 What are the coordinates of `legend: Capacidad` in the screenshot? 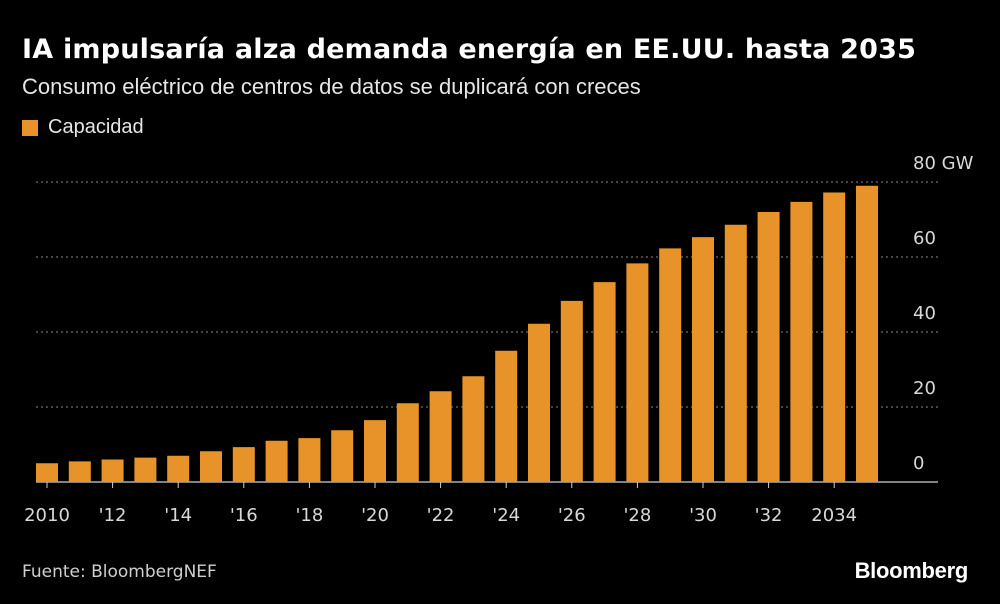 It's located at (83, 127).